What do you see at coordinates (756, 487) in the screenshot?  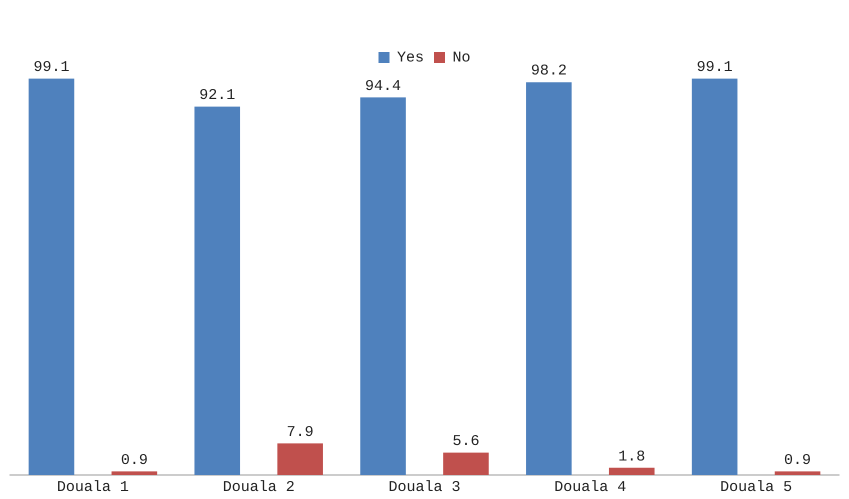 I see `x-tick-label: Douala 5` at bounding box center [756, 487].